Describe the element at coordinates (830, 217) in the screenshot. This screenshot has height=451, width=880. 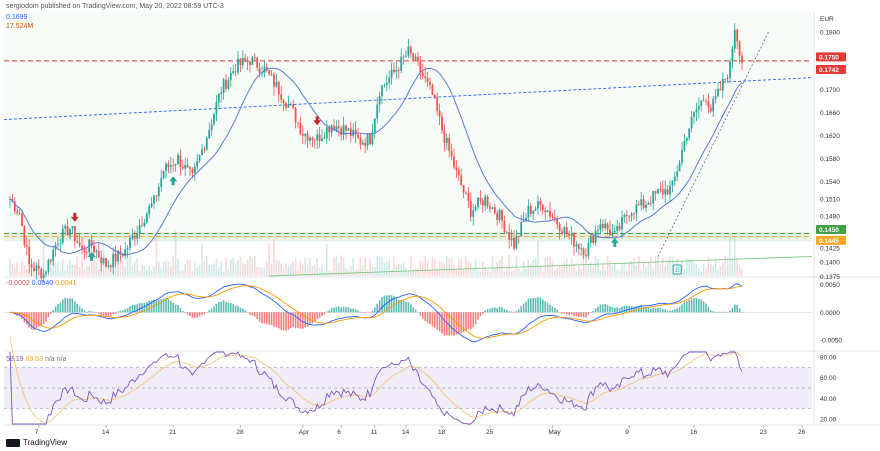
I see `price-tick-label: 0.1480` at that location.